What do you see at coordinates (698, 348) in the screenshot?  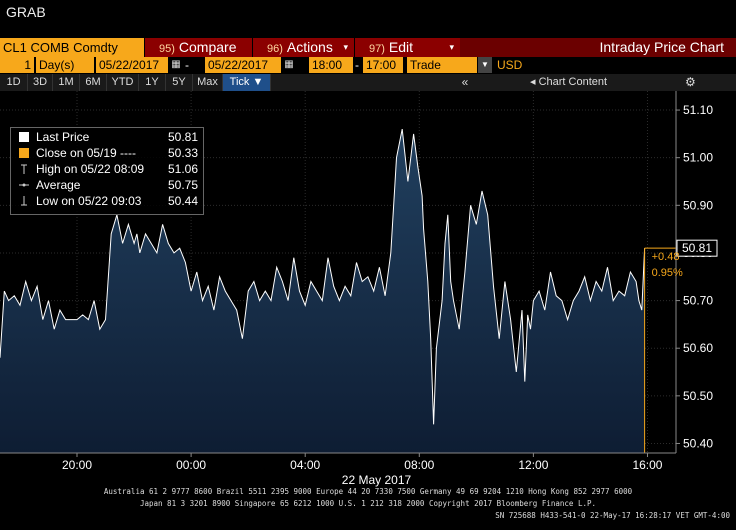 I see `y-tick-label: 50.60` at bounding box center [698, 348].